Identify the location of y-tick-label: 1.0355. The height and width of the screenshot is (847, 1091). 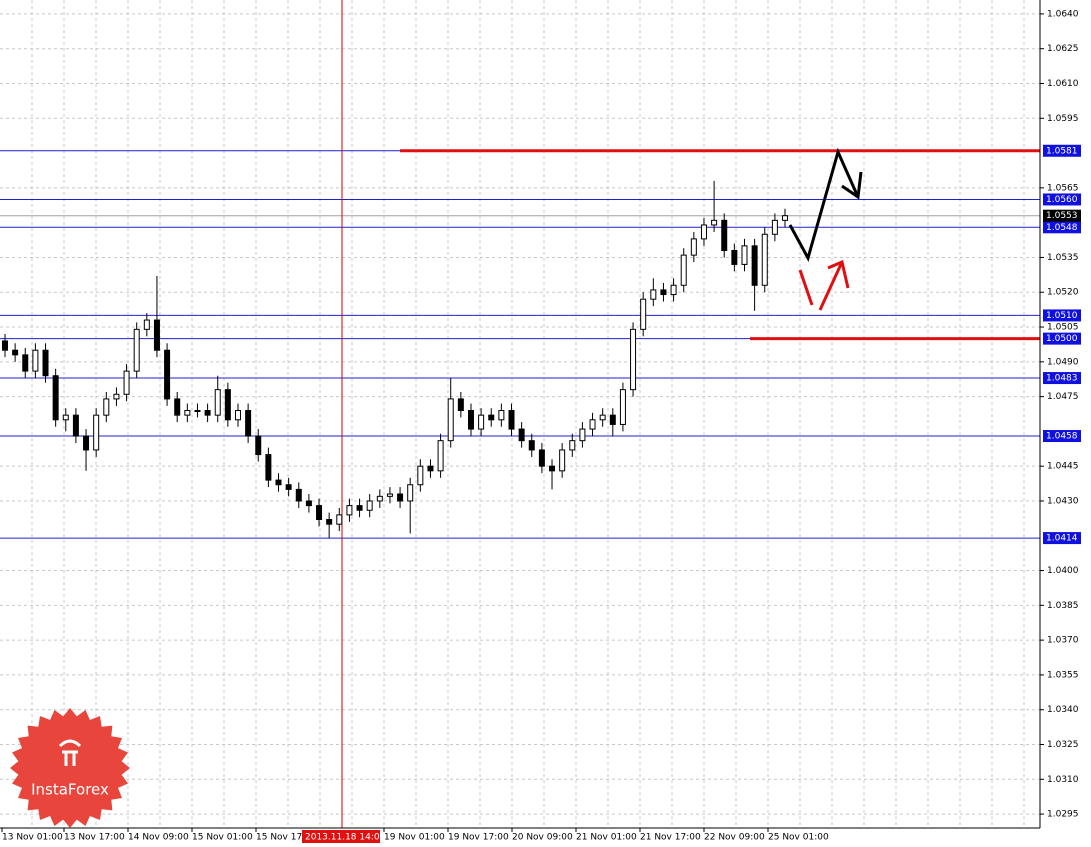
(1063, 675).